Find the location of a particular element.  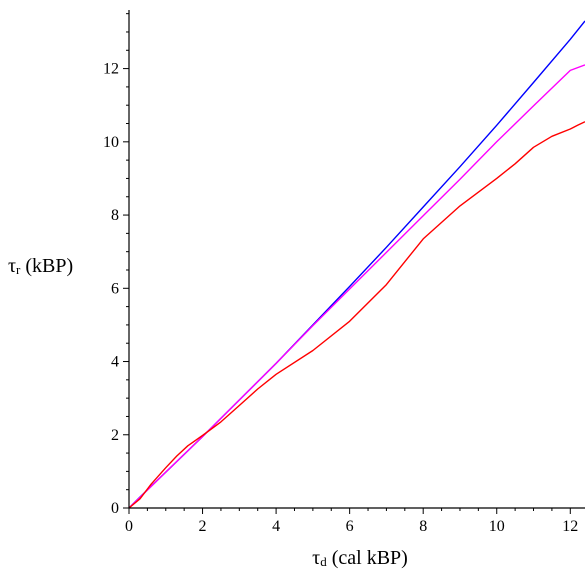

y-tick-label: 12 is located at coordinates (111, 69).